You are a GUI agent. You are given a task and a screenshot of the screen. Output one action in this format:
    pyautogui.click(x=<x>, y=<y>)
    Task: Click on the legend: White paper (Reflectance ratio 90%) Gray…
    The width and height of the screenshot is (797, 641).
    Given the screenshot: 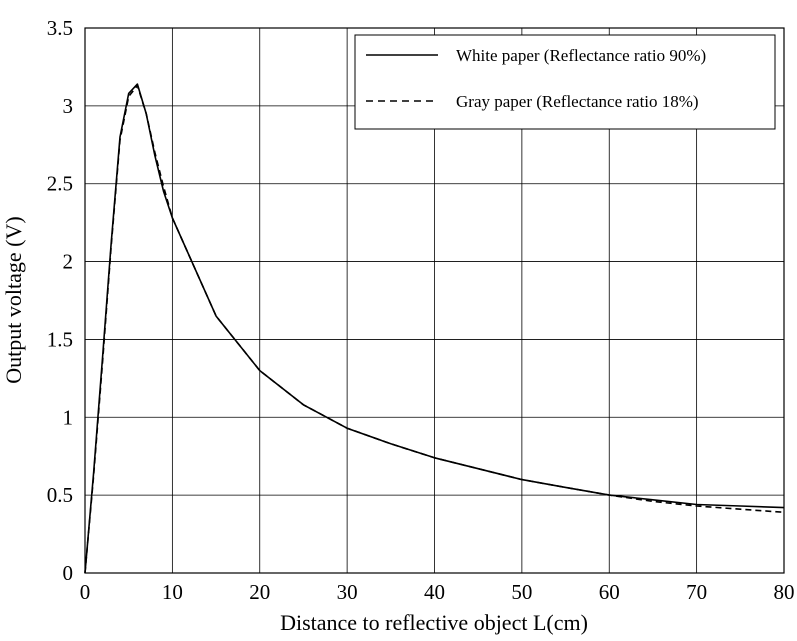 What is the action you would take?
    pyautogui.click(x=565, y=82)
    